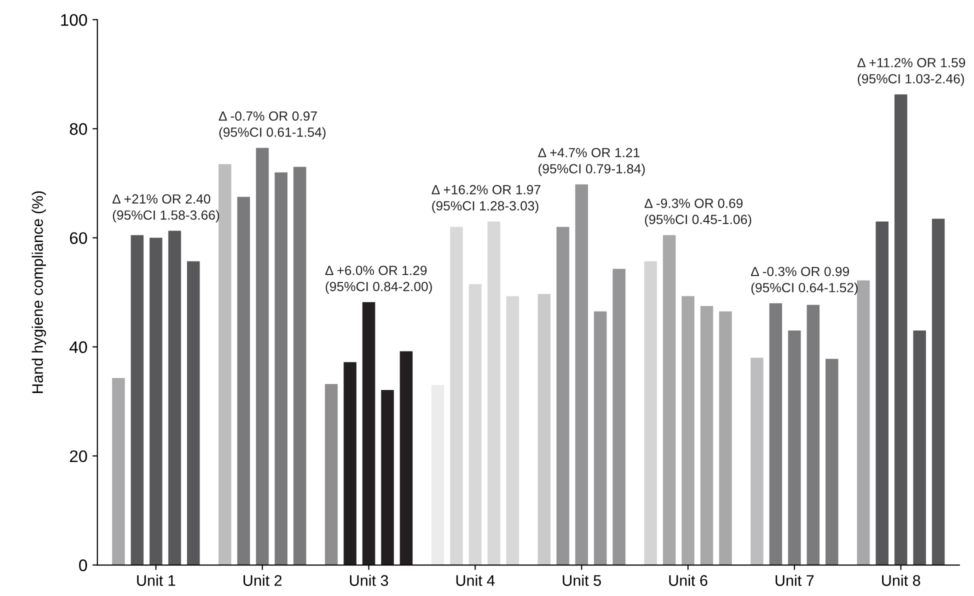 This screenshot has height=596, width=974. Describe the element at coordinates (79, 238) in the screenshot. I see `y-tick-label: 60` at that location.